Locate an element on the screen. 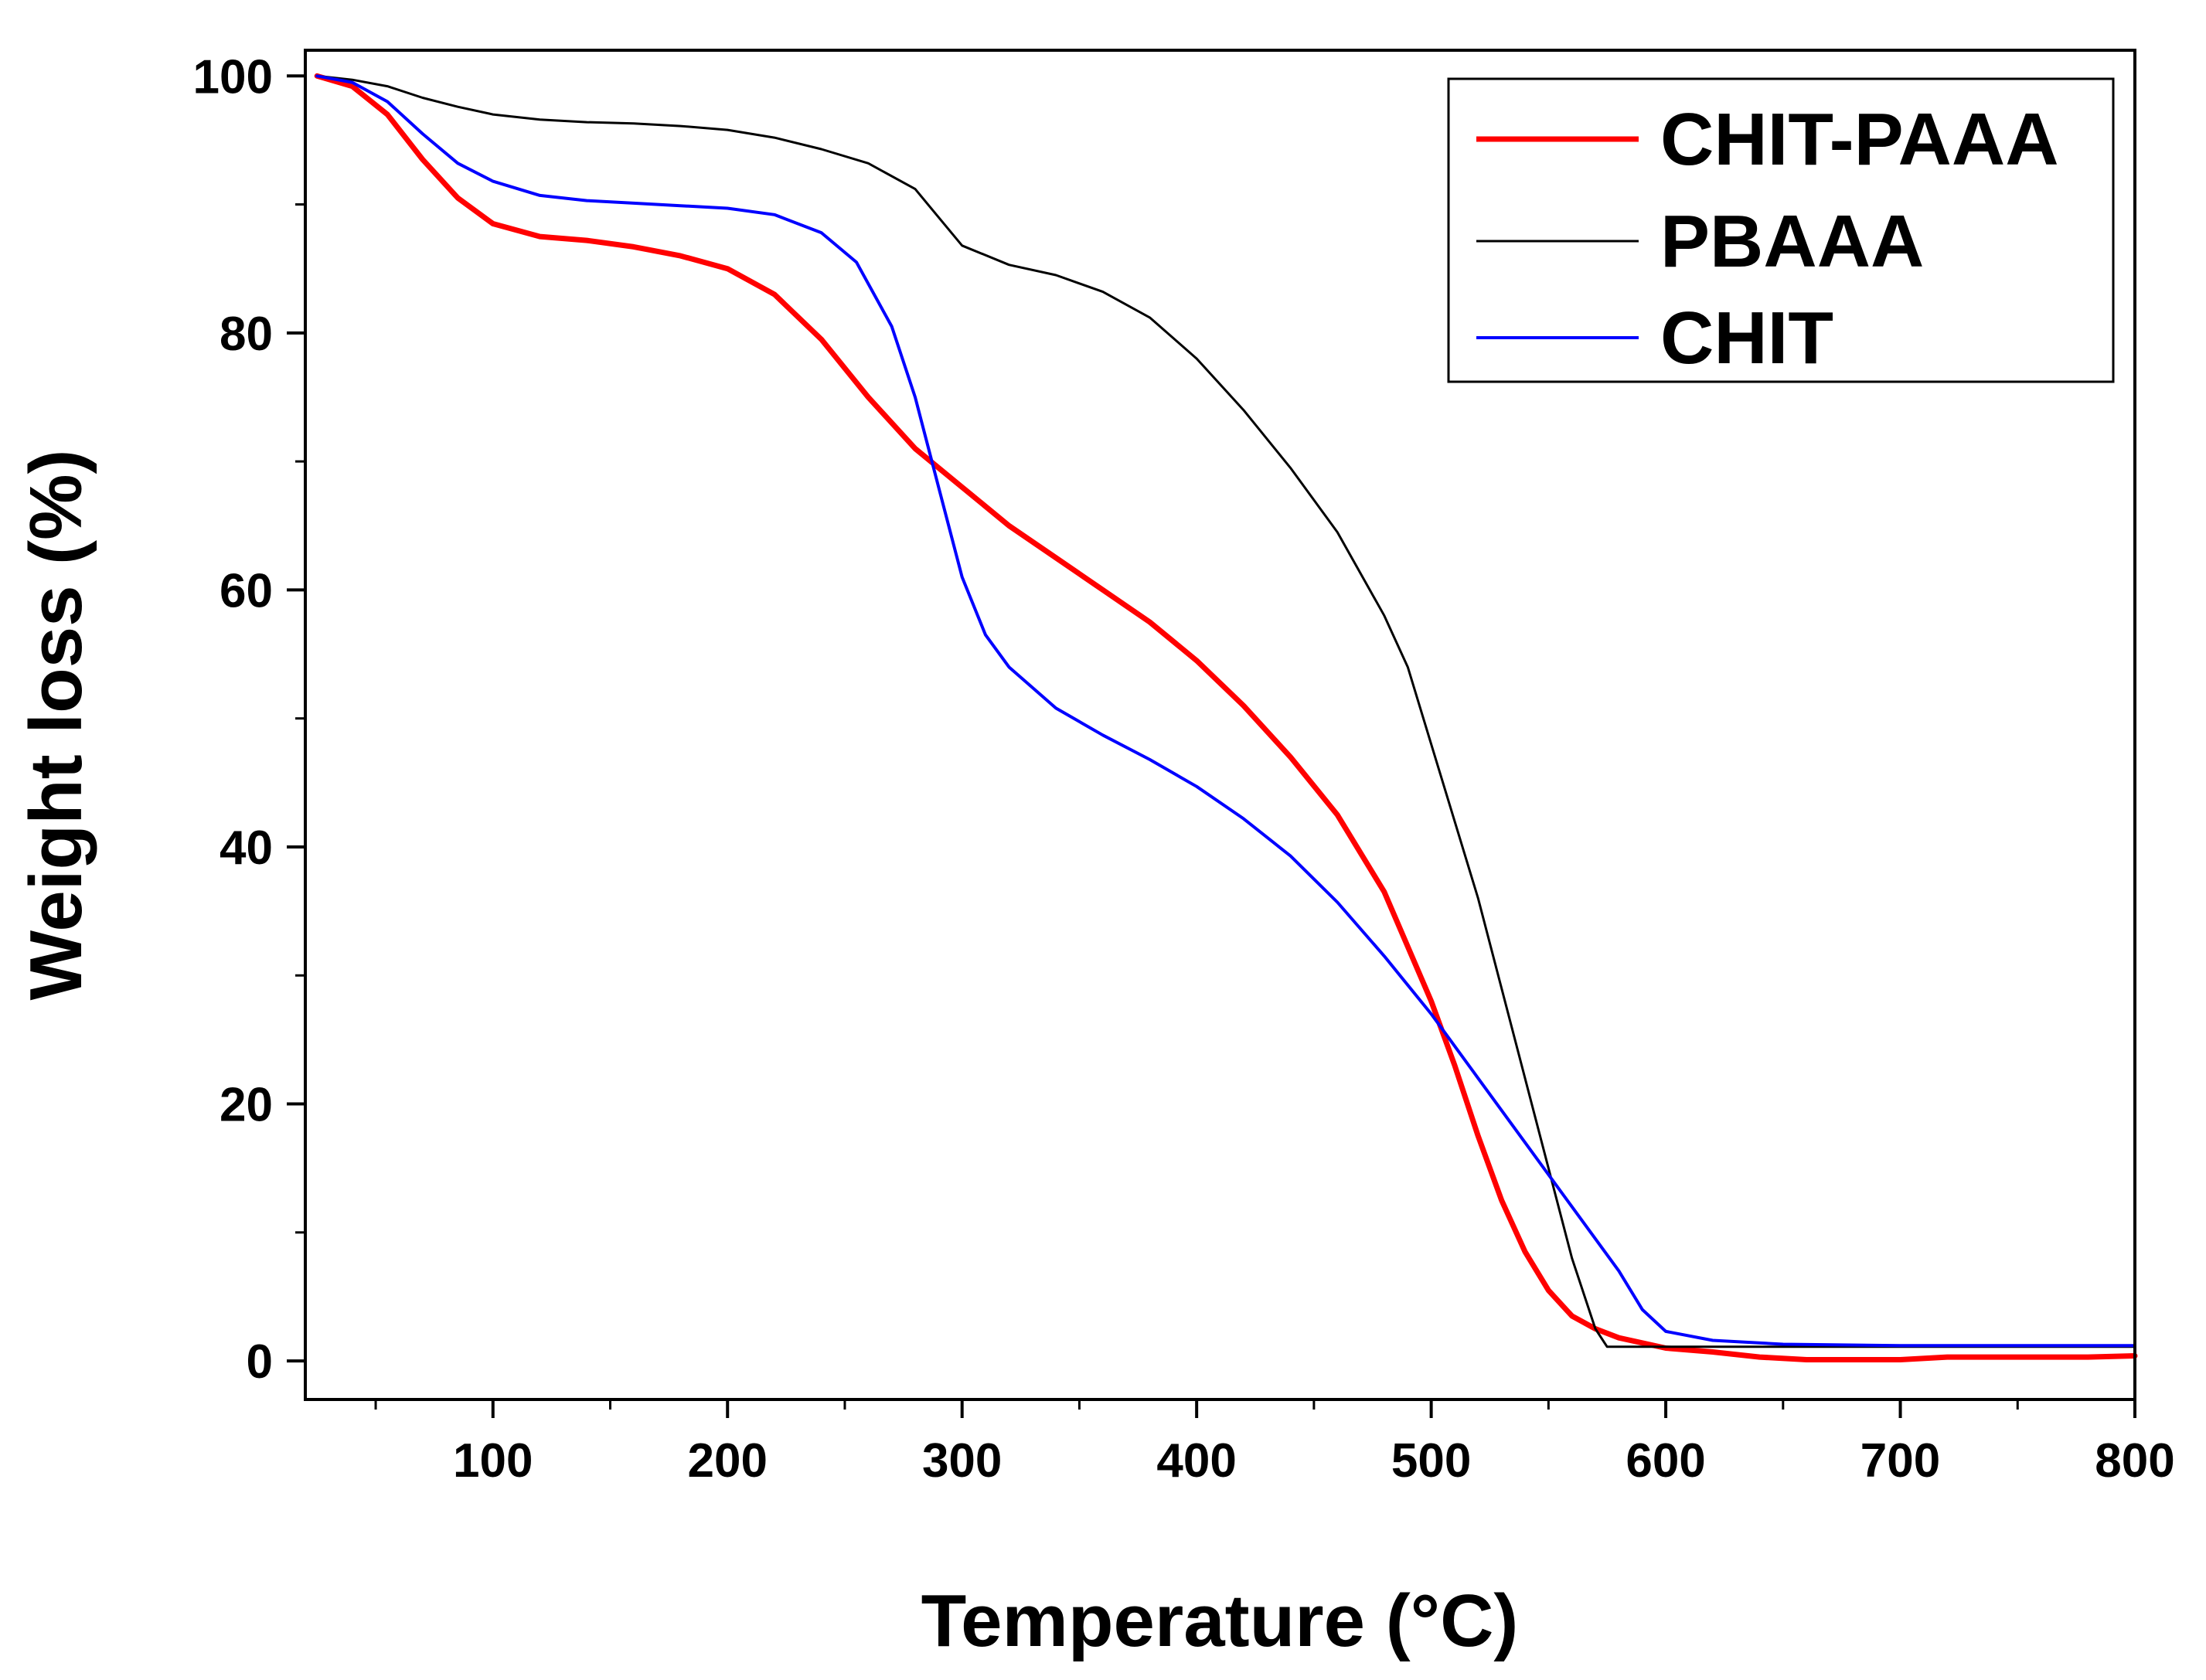 The height and width of the screenshot is (1680, 2206). y-tick-label: 20 is located at coordinates (247, 1105).